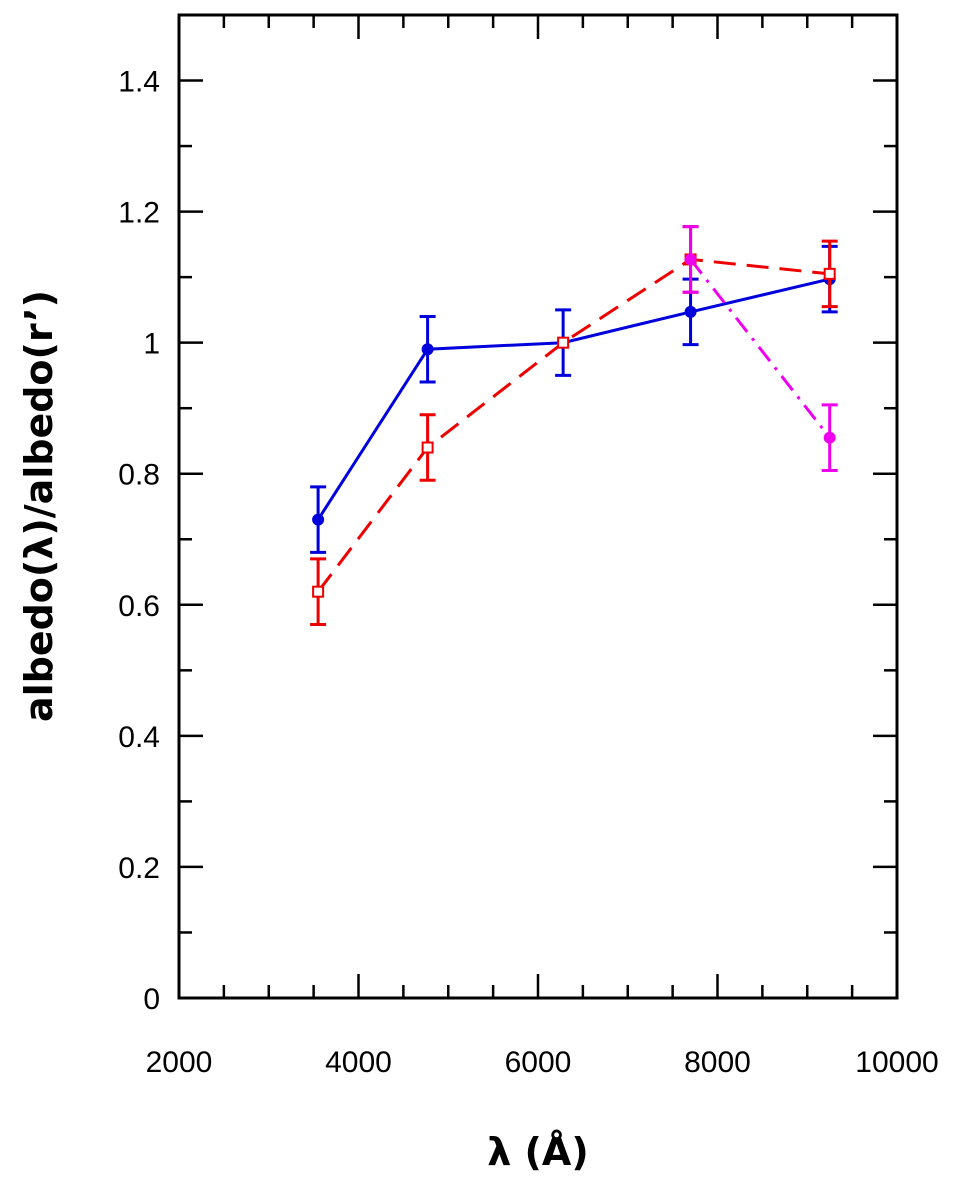 Image resolution: width=958 pixels, height=1183 pixels. What do you see at coordinates (139, 475) in the screenshot?
I see `y-tick-label: 0.8` at bounding box center [139, 475].